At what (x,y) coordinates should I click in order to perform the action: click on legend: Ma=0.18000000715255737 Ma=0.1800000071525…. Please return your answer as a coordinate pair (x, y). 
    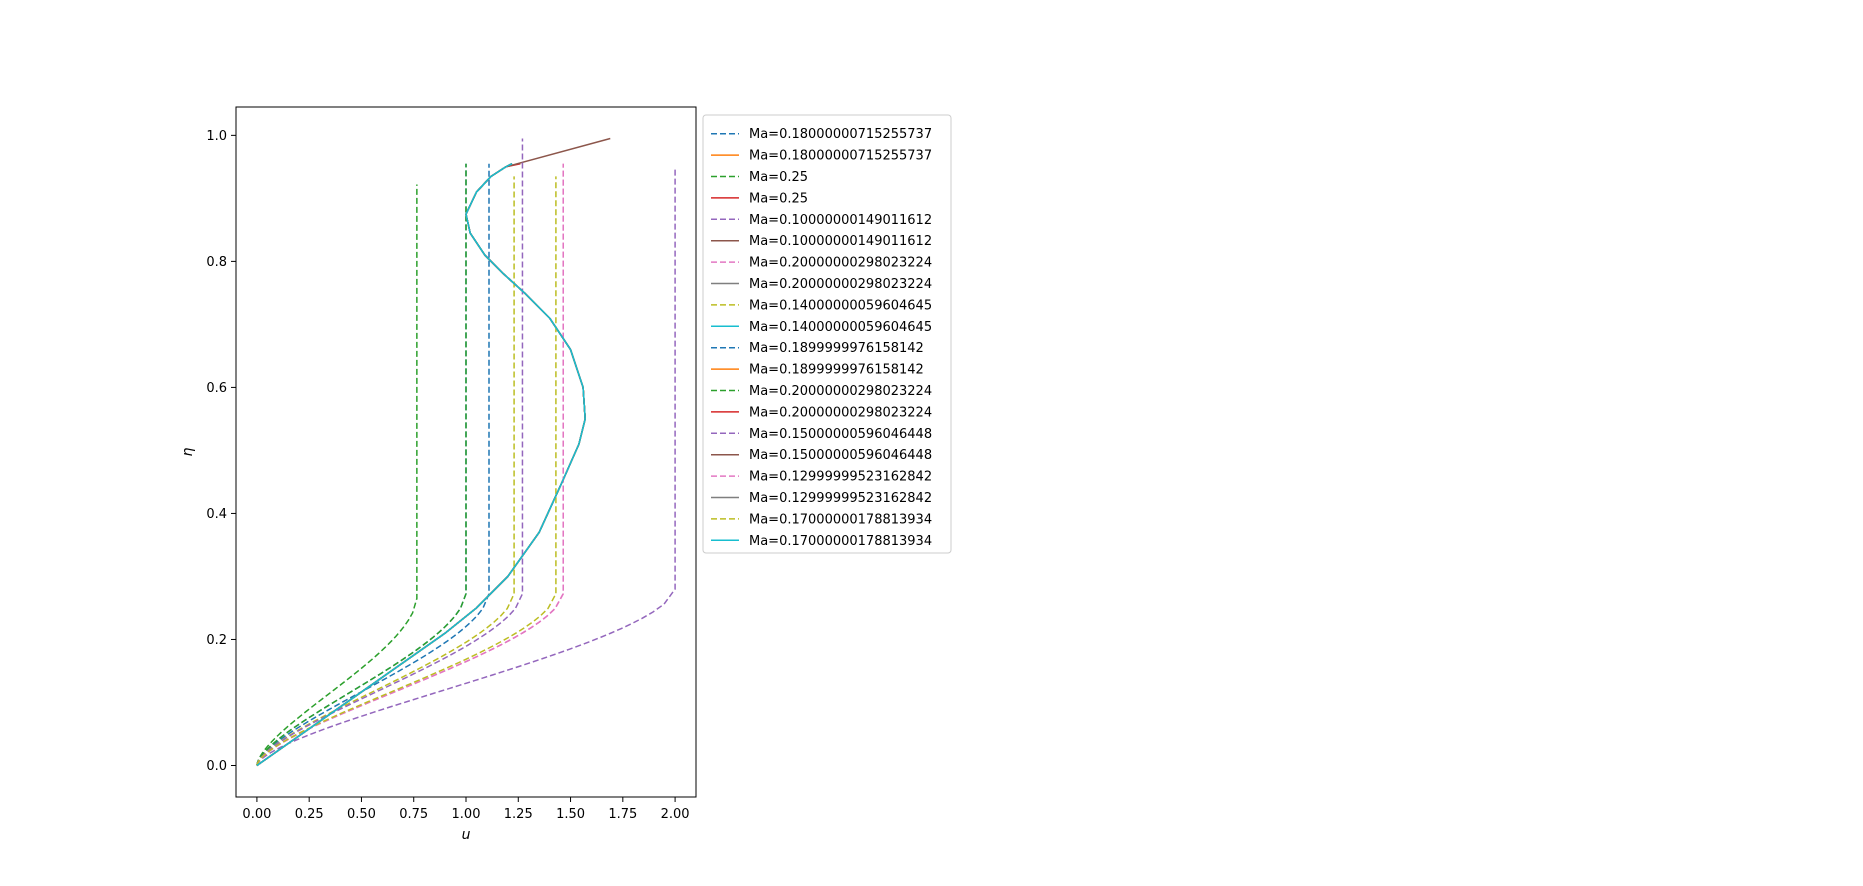
    Looking at the image, I should click on (827, 334).